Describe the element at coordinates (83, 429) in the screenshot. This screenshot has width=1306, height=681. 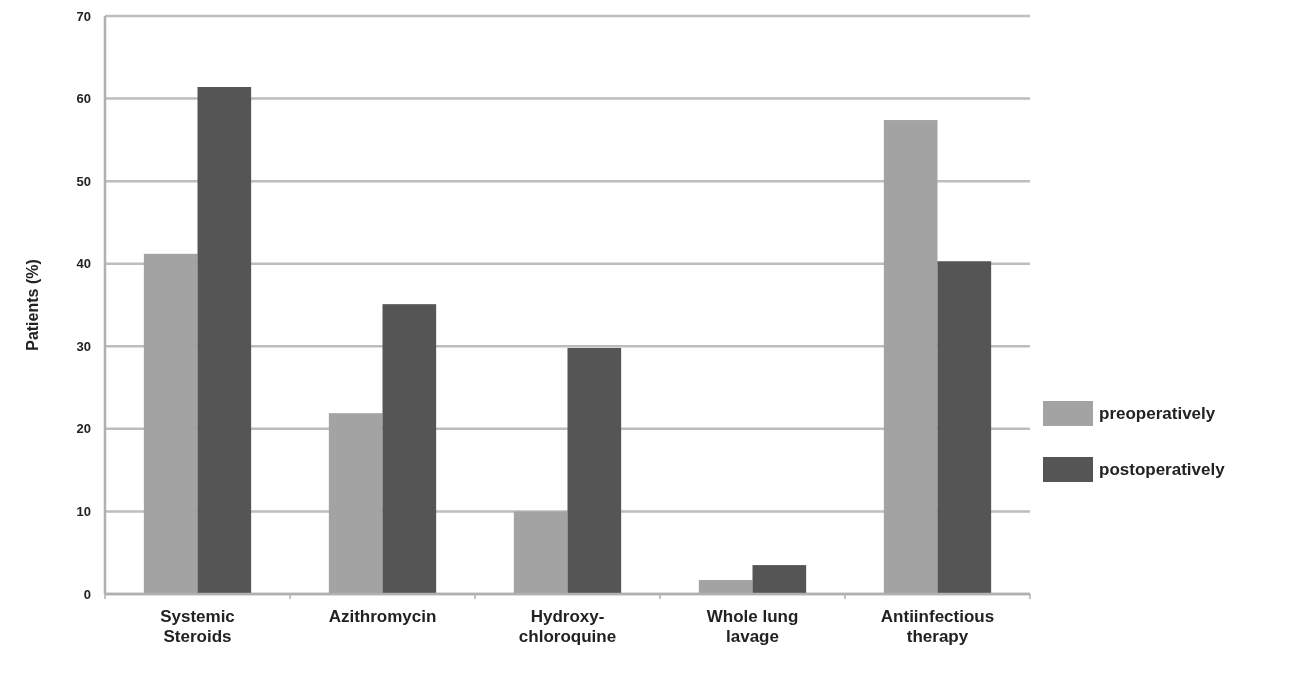
I see `y-tick-label: 20` at that location.